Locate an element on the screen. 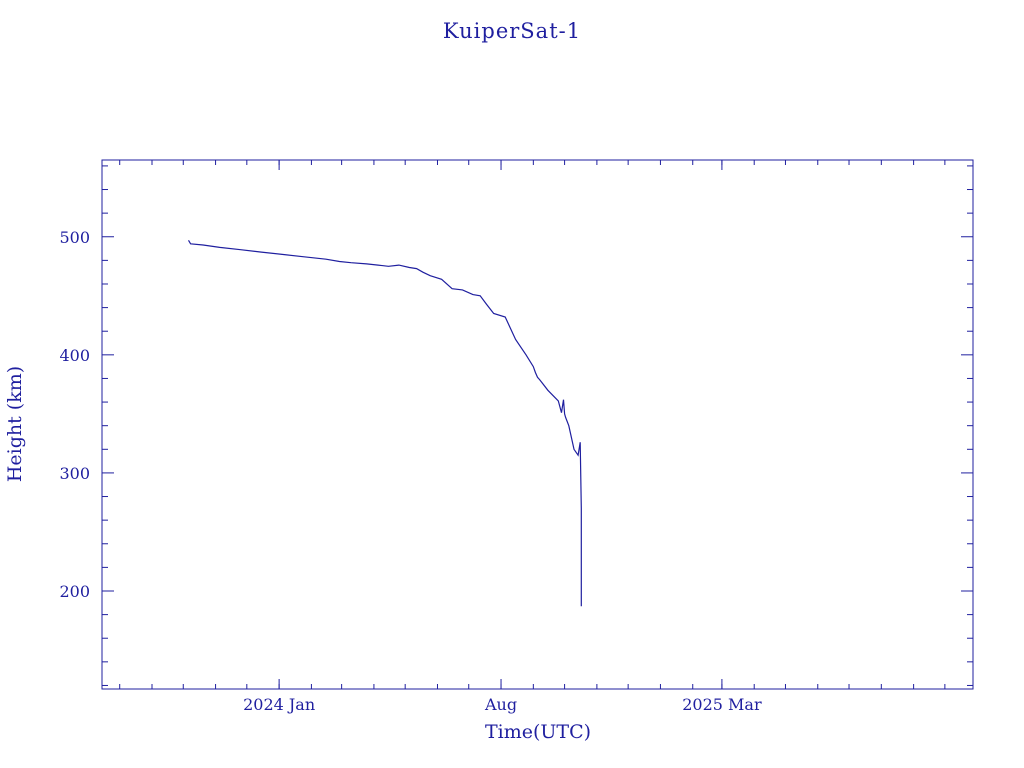 This screenshot has width=1024, height=768. x-tick-labels: 2024 Jan Aug 2025 Mar is located at coordinates (502, 704).